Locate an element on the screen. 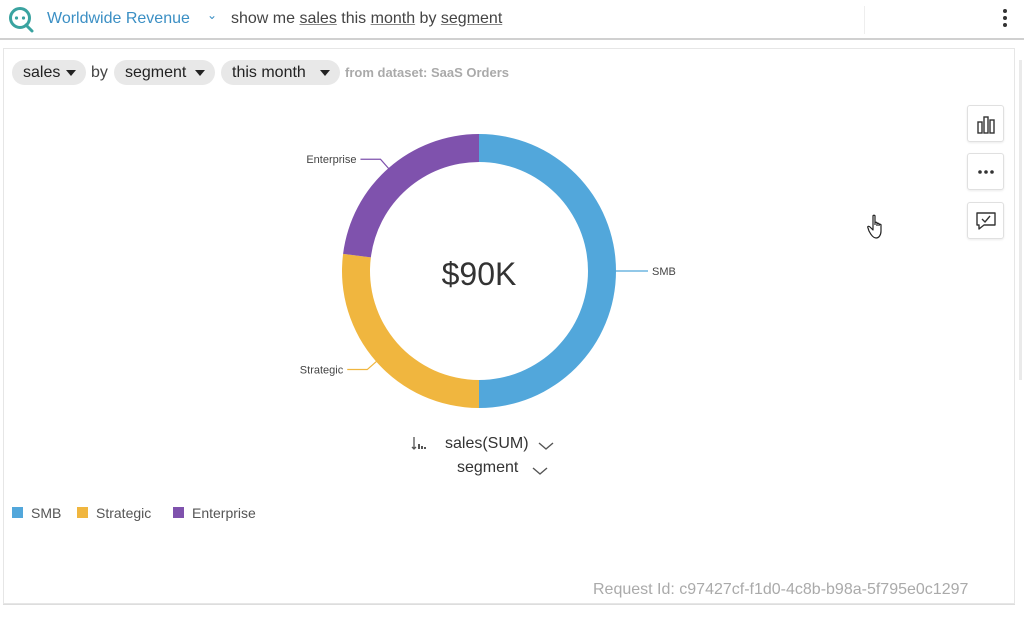 This screenshot has width=1024, height=620. legend-item-smb: SMB is located at coordinates (37, 513).